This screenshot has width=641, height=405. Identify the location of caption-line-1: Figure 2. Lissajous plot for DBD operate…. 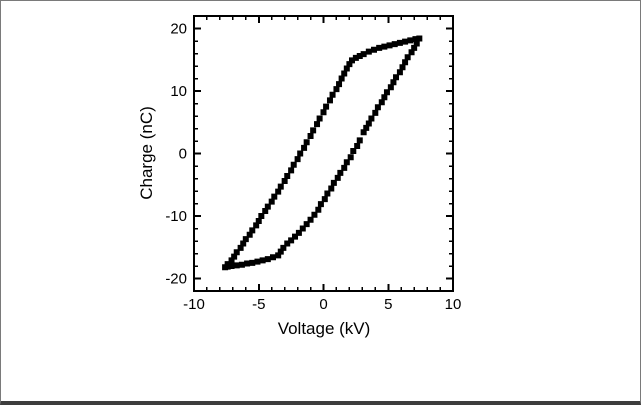
(325, 400).